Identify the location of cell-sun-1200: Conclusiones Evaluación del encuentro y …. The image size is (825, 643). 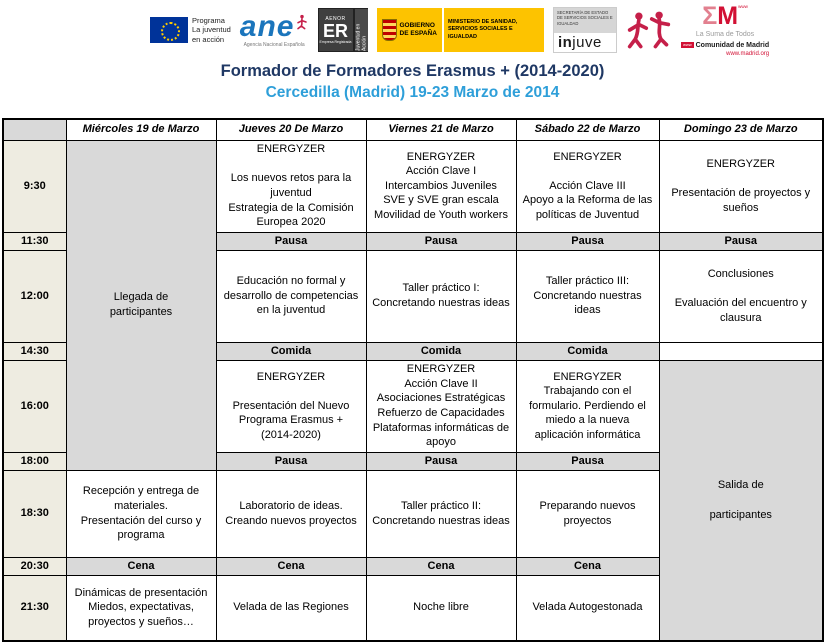
(741, 296).